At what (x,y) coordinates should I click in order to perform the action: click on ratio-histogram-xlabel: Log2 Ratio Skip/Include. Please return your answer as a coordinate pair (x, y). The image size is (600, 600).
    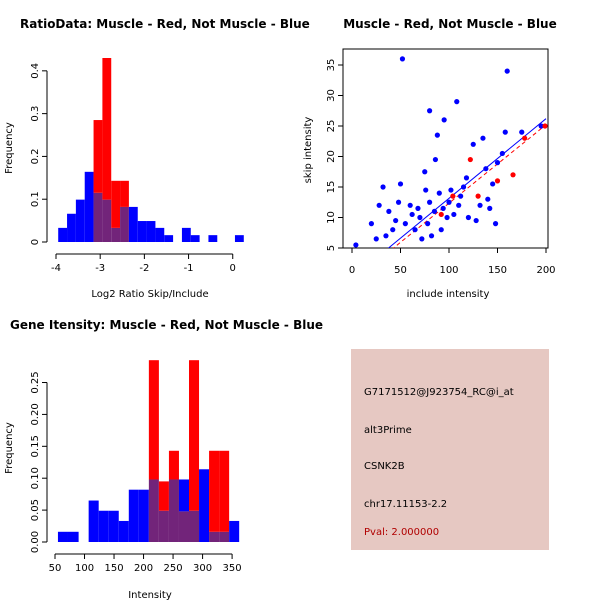
    Looking at the image, I should click on (149, 294).